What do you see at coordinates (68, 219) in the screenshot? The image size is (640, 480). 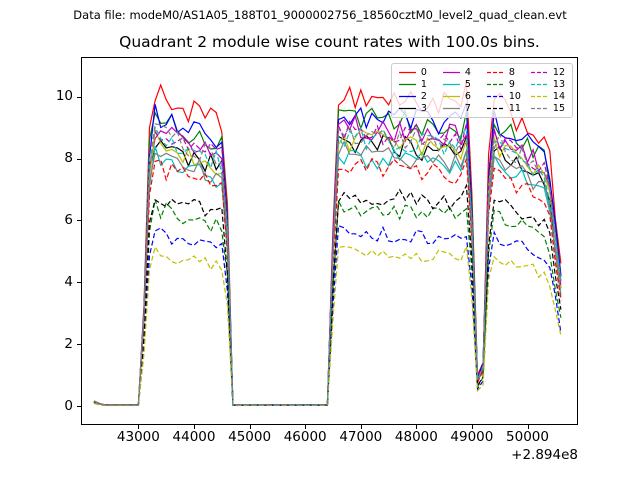 I see `y-tick-label: 6` at bounding box center [68, 219].